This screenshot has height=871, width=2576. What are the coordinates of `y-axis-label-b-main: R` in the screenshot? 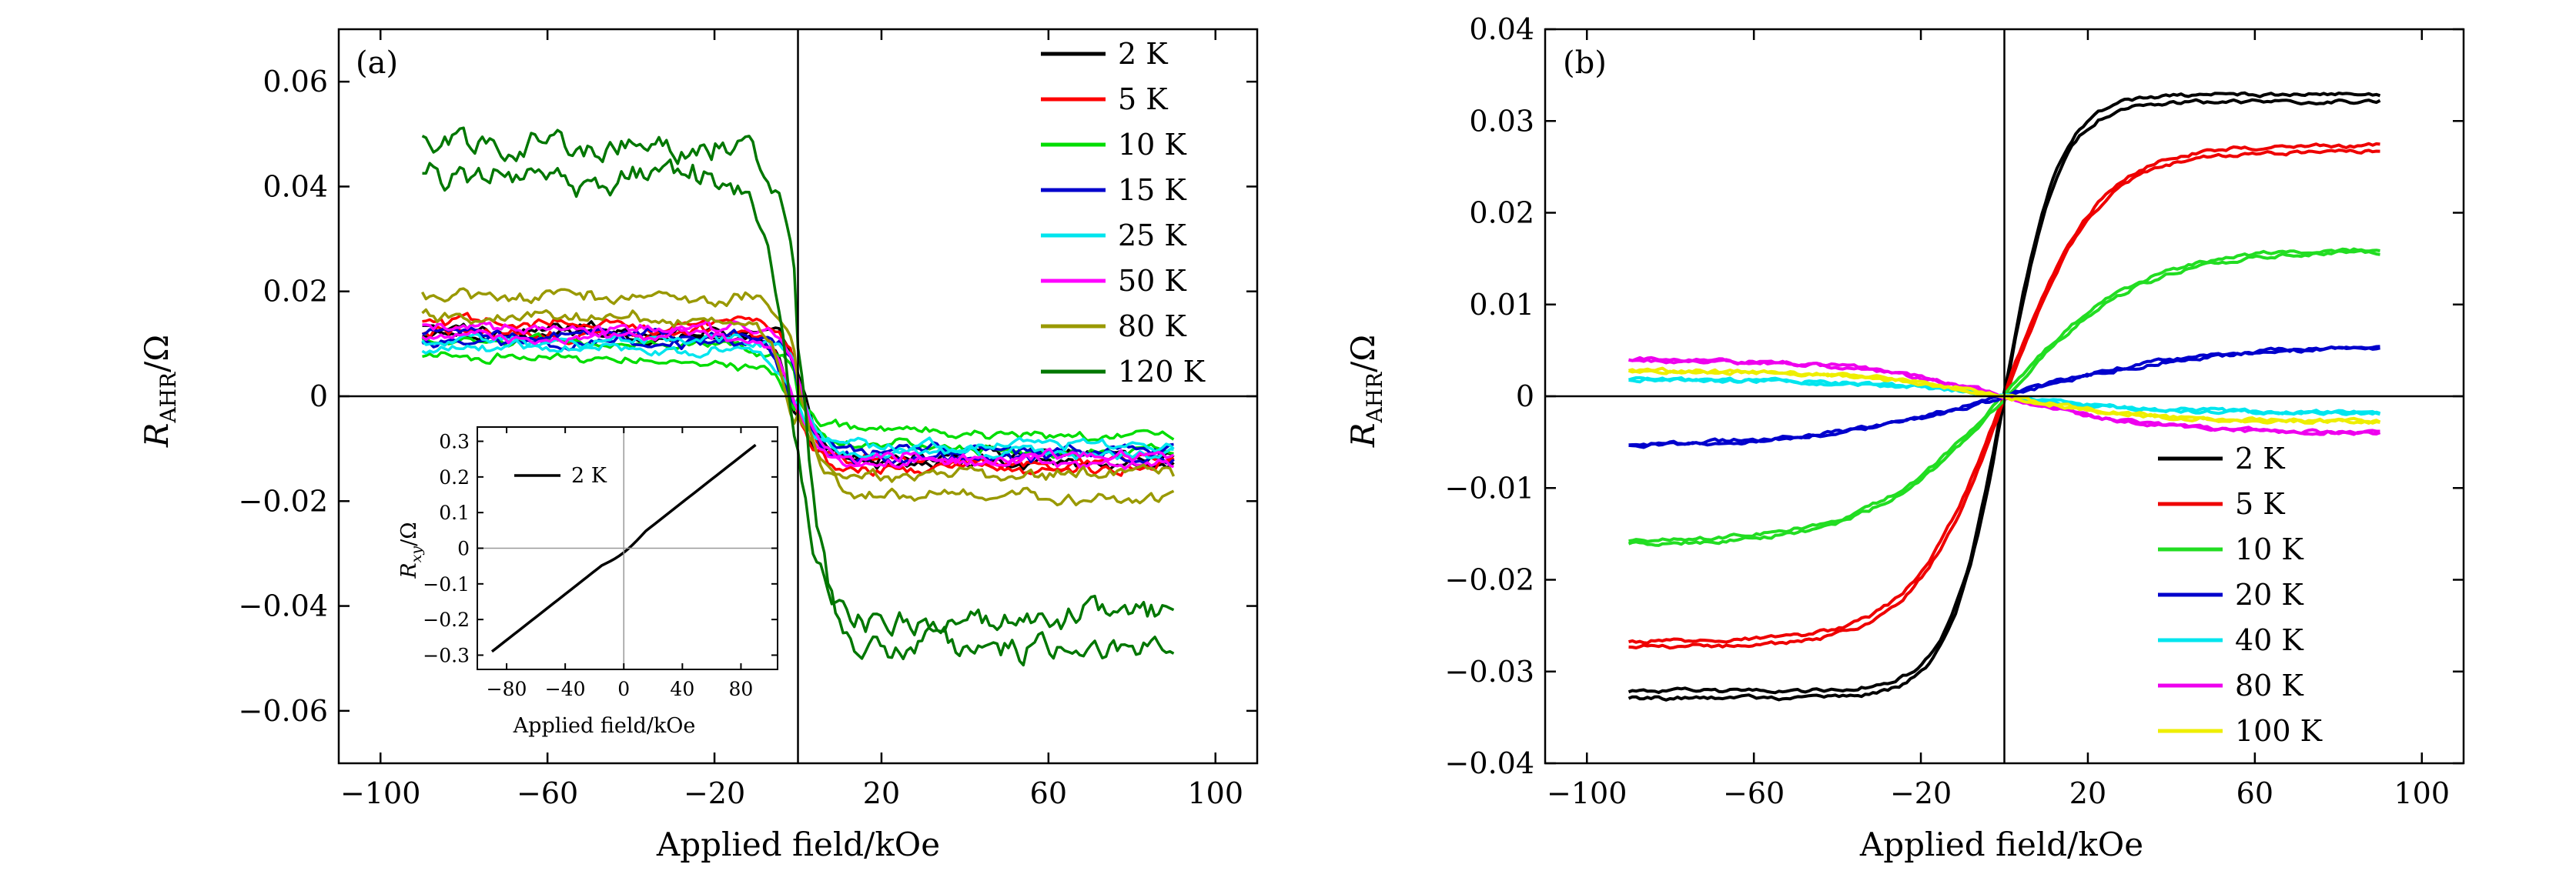 It's located at (1363, 436).